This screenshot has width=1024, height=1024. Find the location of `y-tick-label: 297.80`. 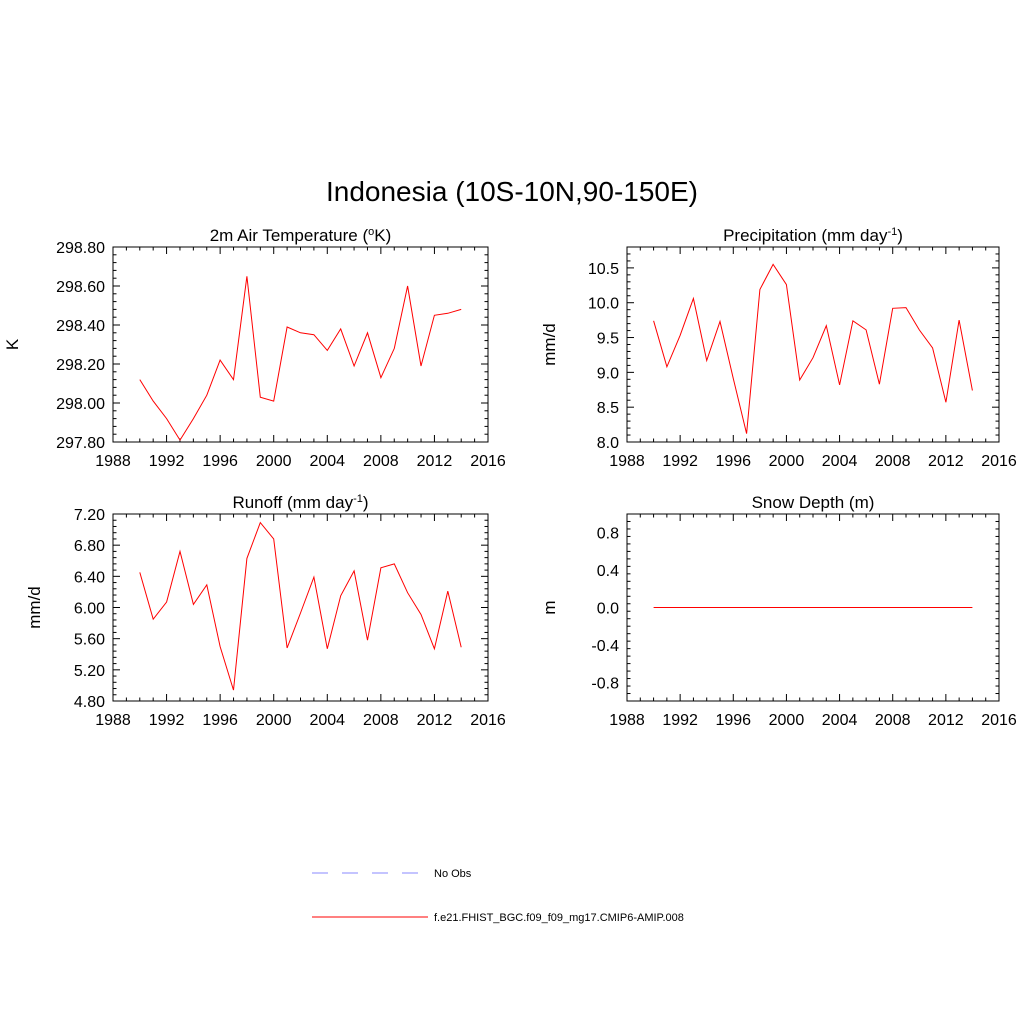

y-tick-label: 297.80 is located at coordinates (80, 443).